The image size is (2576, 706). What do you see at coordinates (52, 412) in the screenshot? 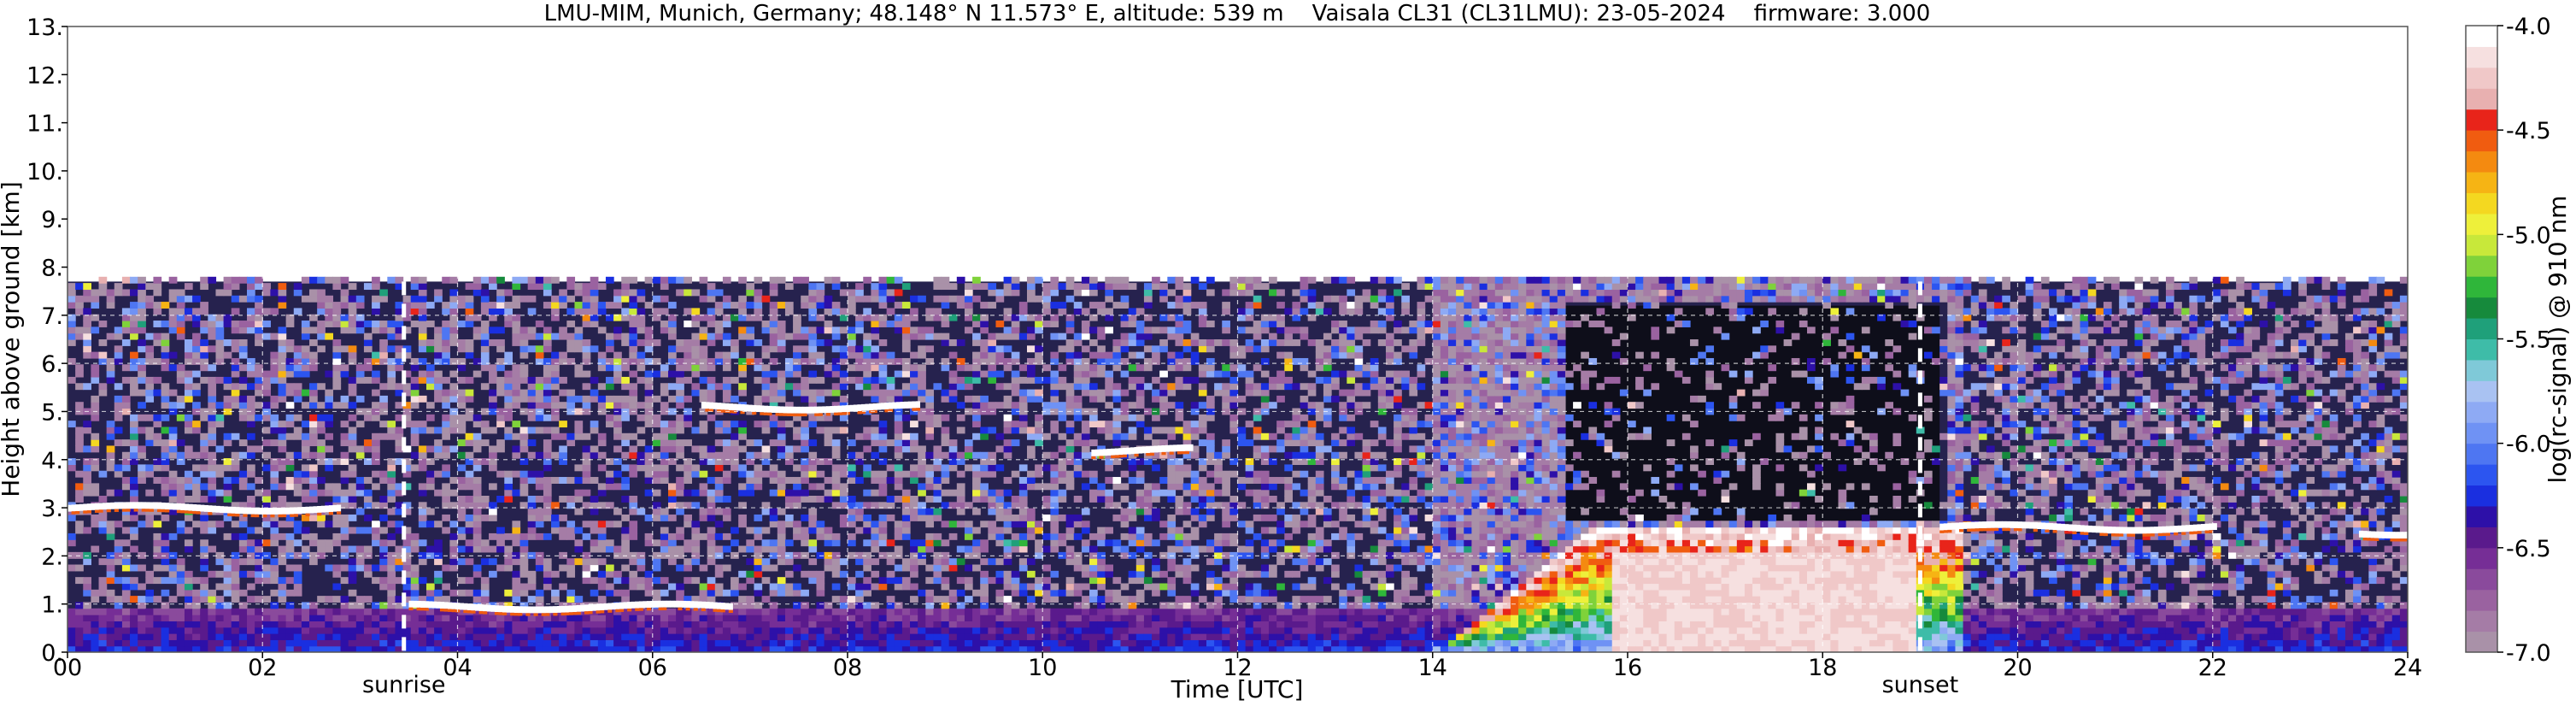
I see `y-tick-label: 5.` at bounding box center [52, 412].